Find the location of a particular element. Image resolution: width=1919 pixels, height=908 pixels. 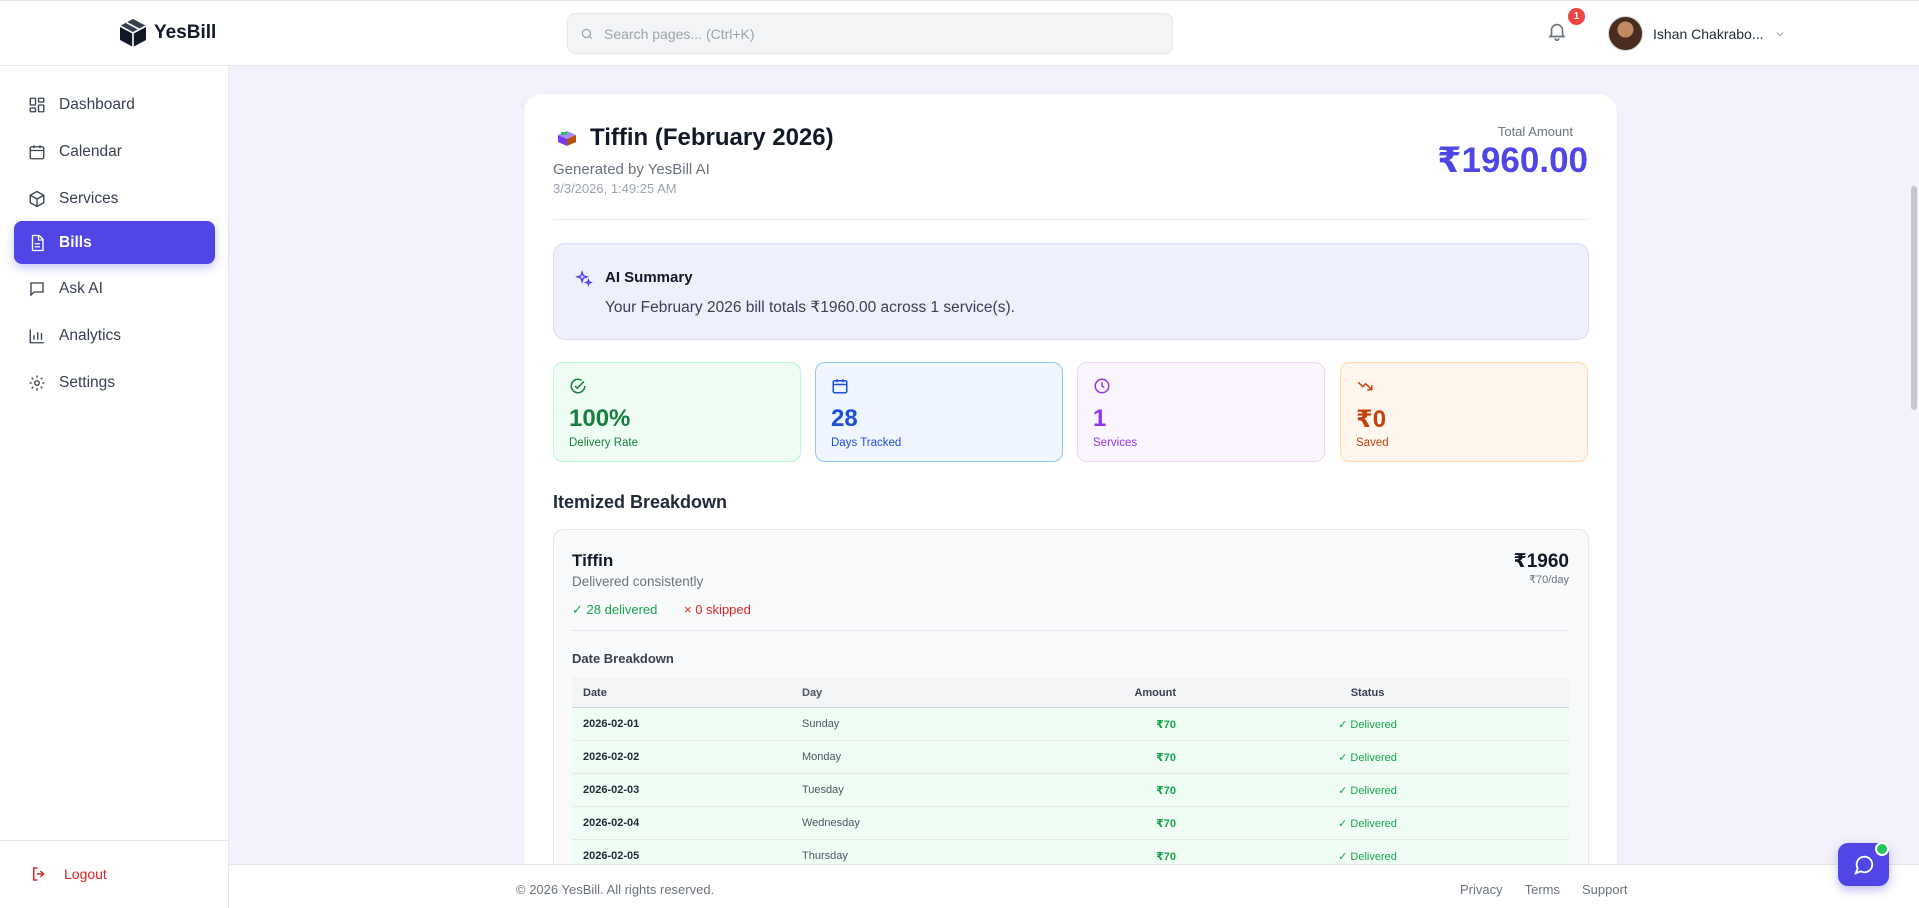

sidebar-item-dashboard: Dashboard is located at coordinates (114, 104).